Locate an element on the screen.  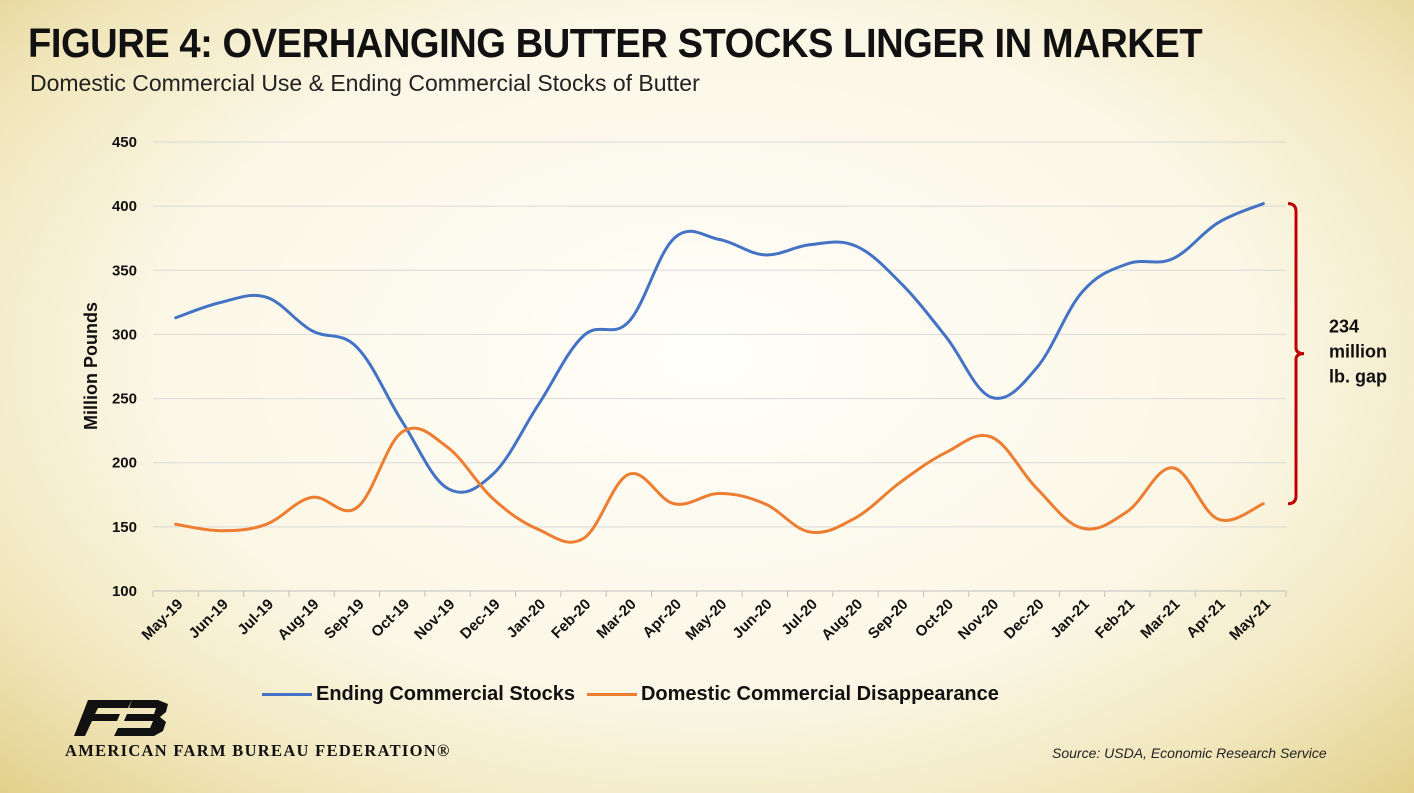
y-tick-label: 250 is located at coordinates (124, 399).